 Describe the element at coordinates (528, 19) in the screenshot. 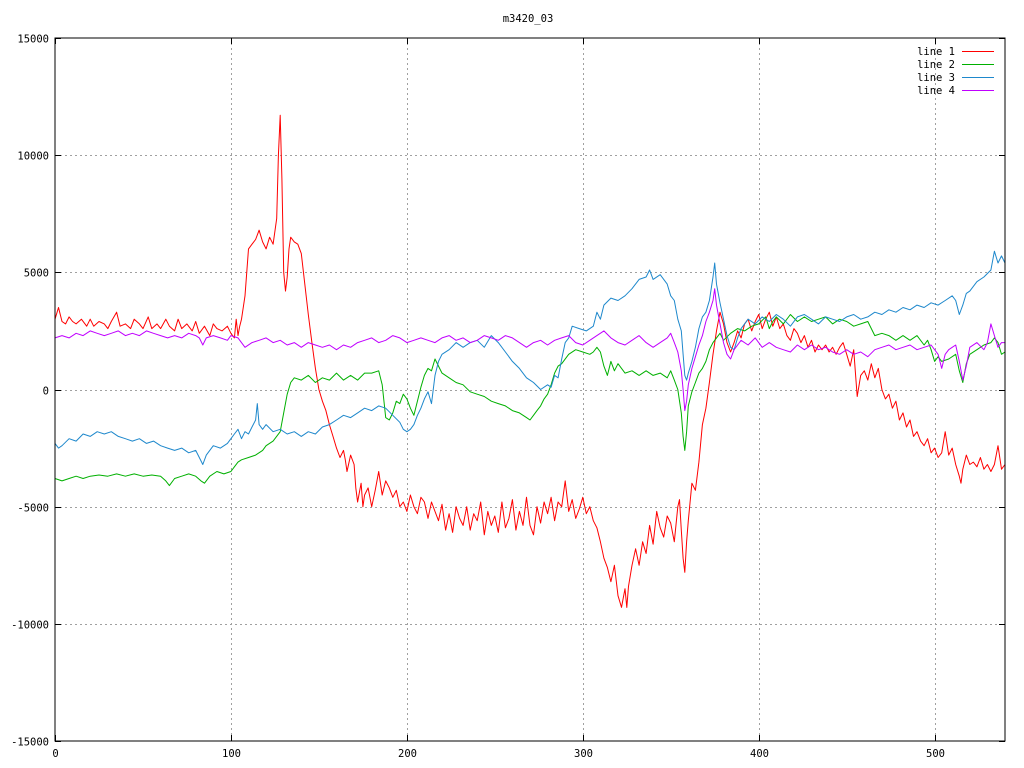

I see `chart-title: m3420_03` at that location.